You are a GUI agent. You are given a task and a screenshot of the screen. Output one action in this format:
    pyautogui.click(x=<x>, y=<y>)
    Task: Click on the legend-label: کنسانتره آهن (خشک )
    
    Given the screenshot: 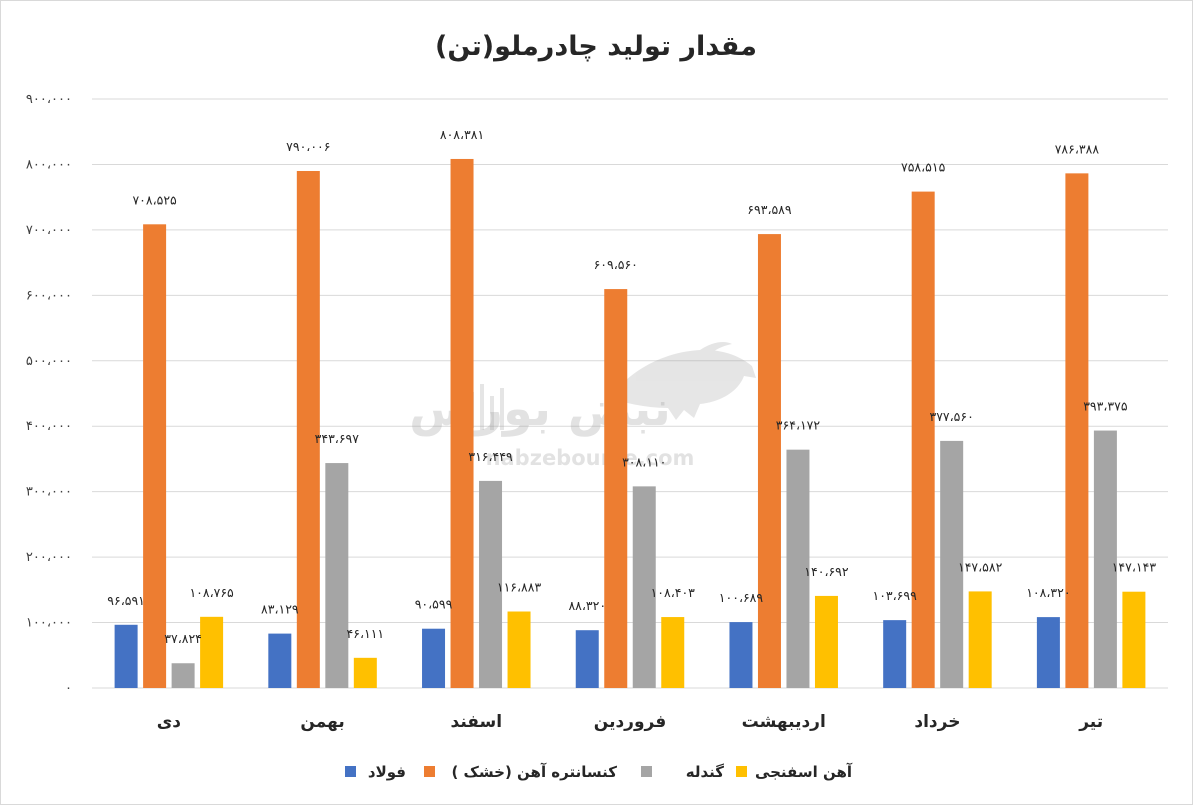 What is the action you would take?
    pyautogui.click(x=534, y=772)
    